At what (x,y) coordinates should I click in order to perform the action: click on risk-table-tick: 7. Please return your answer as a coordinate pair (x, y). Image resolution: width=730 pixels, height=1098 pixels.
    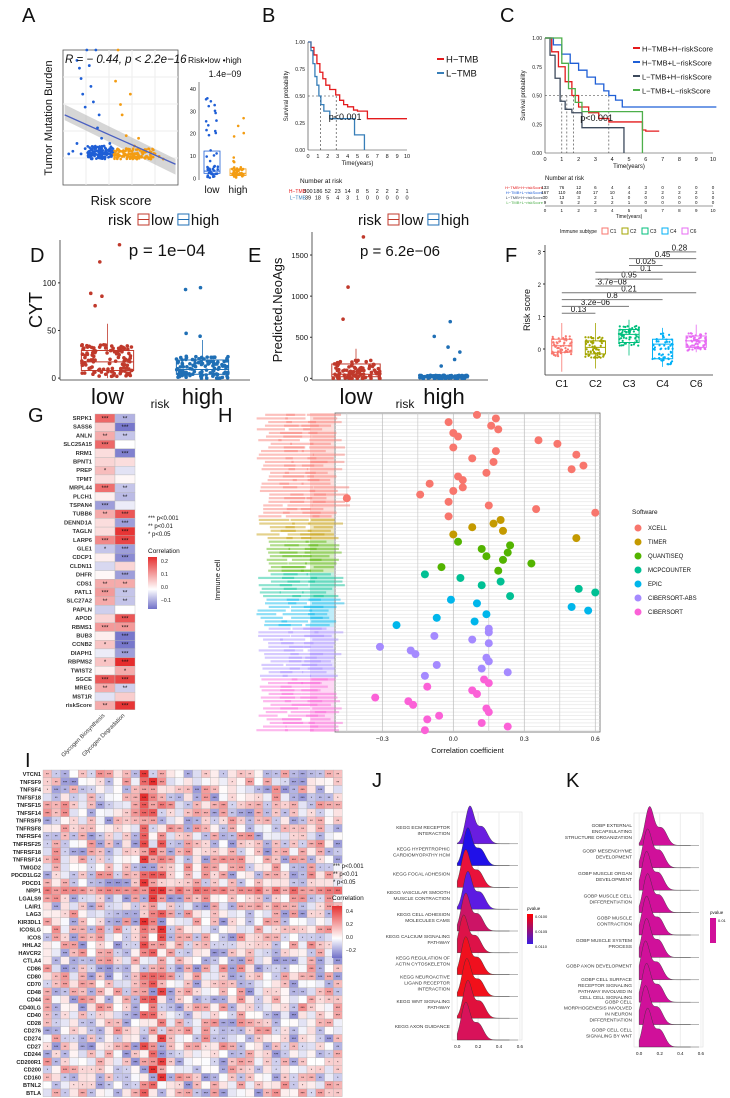
    Looking at the image, I should click on (662, 210).